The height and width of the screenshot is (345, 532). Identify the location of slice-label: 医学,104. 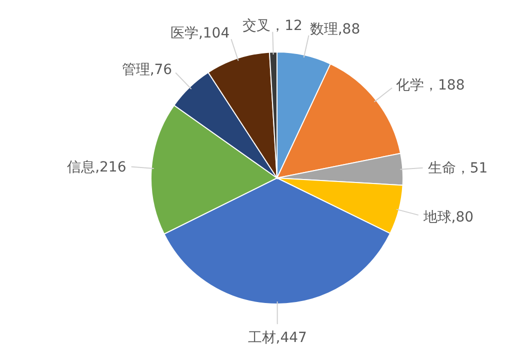
(200, 33).